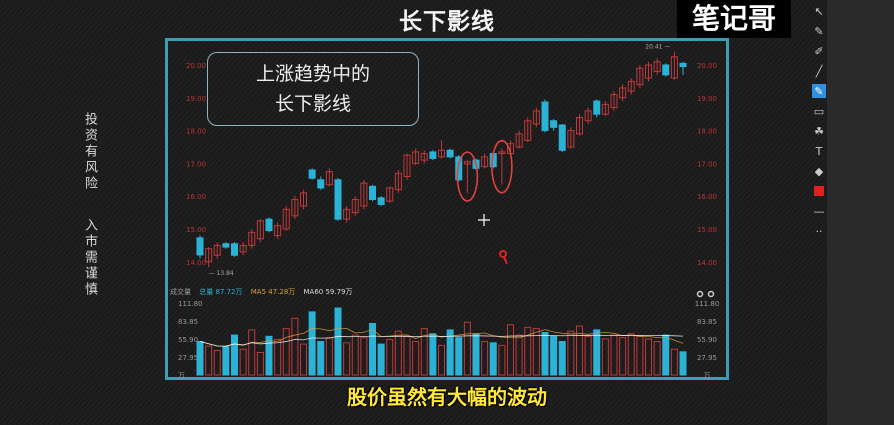  I want to click on shapes-icon: ☘, so click(819, 131).